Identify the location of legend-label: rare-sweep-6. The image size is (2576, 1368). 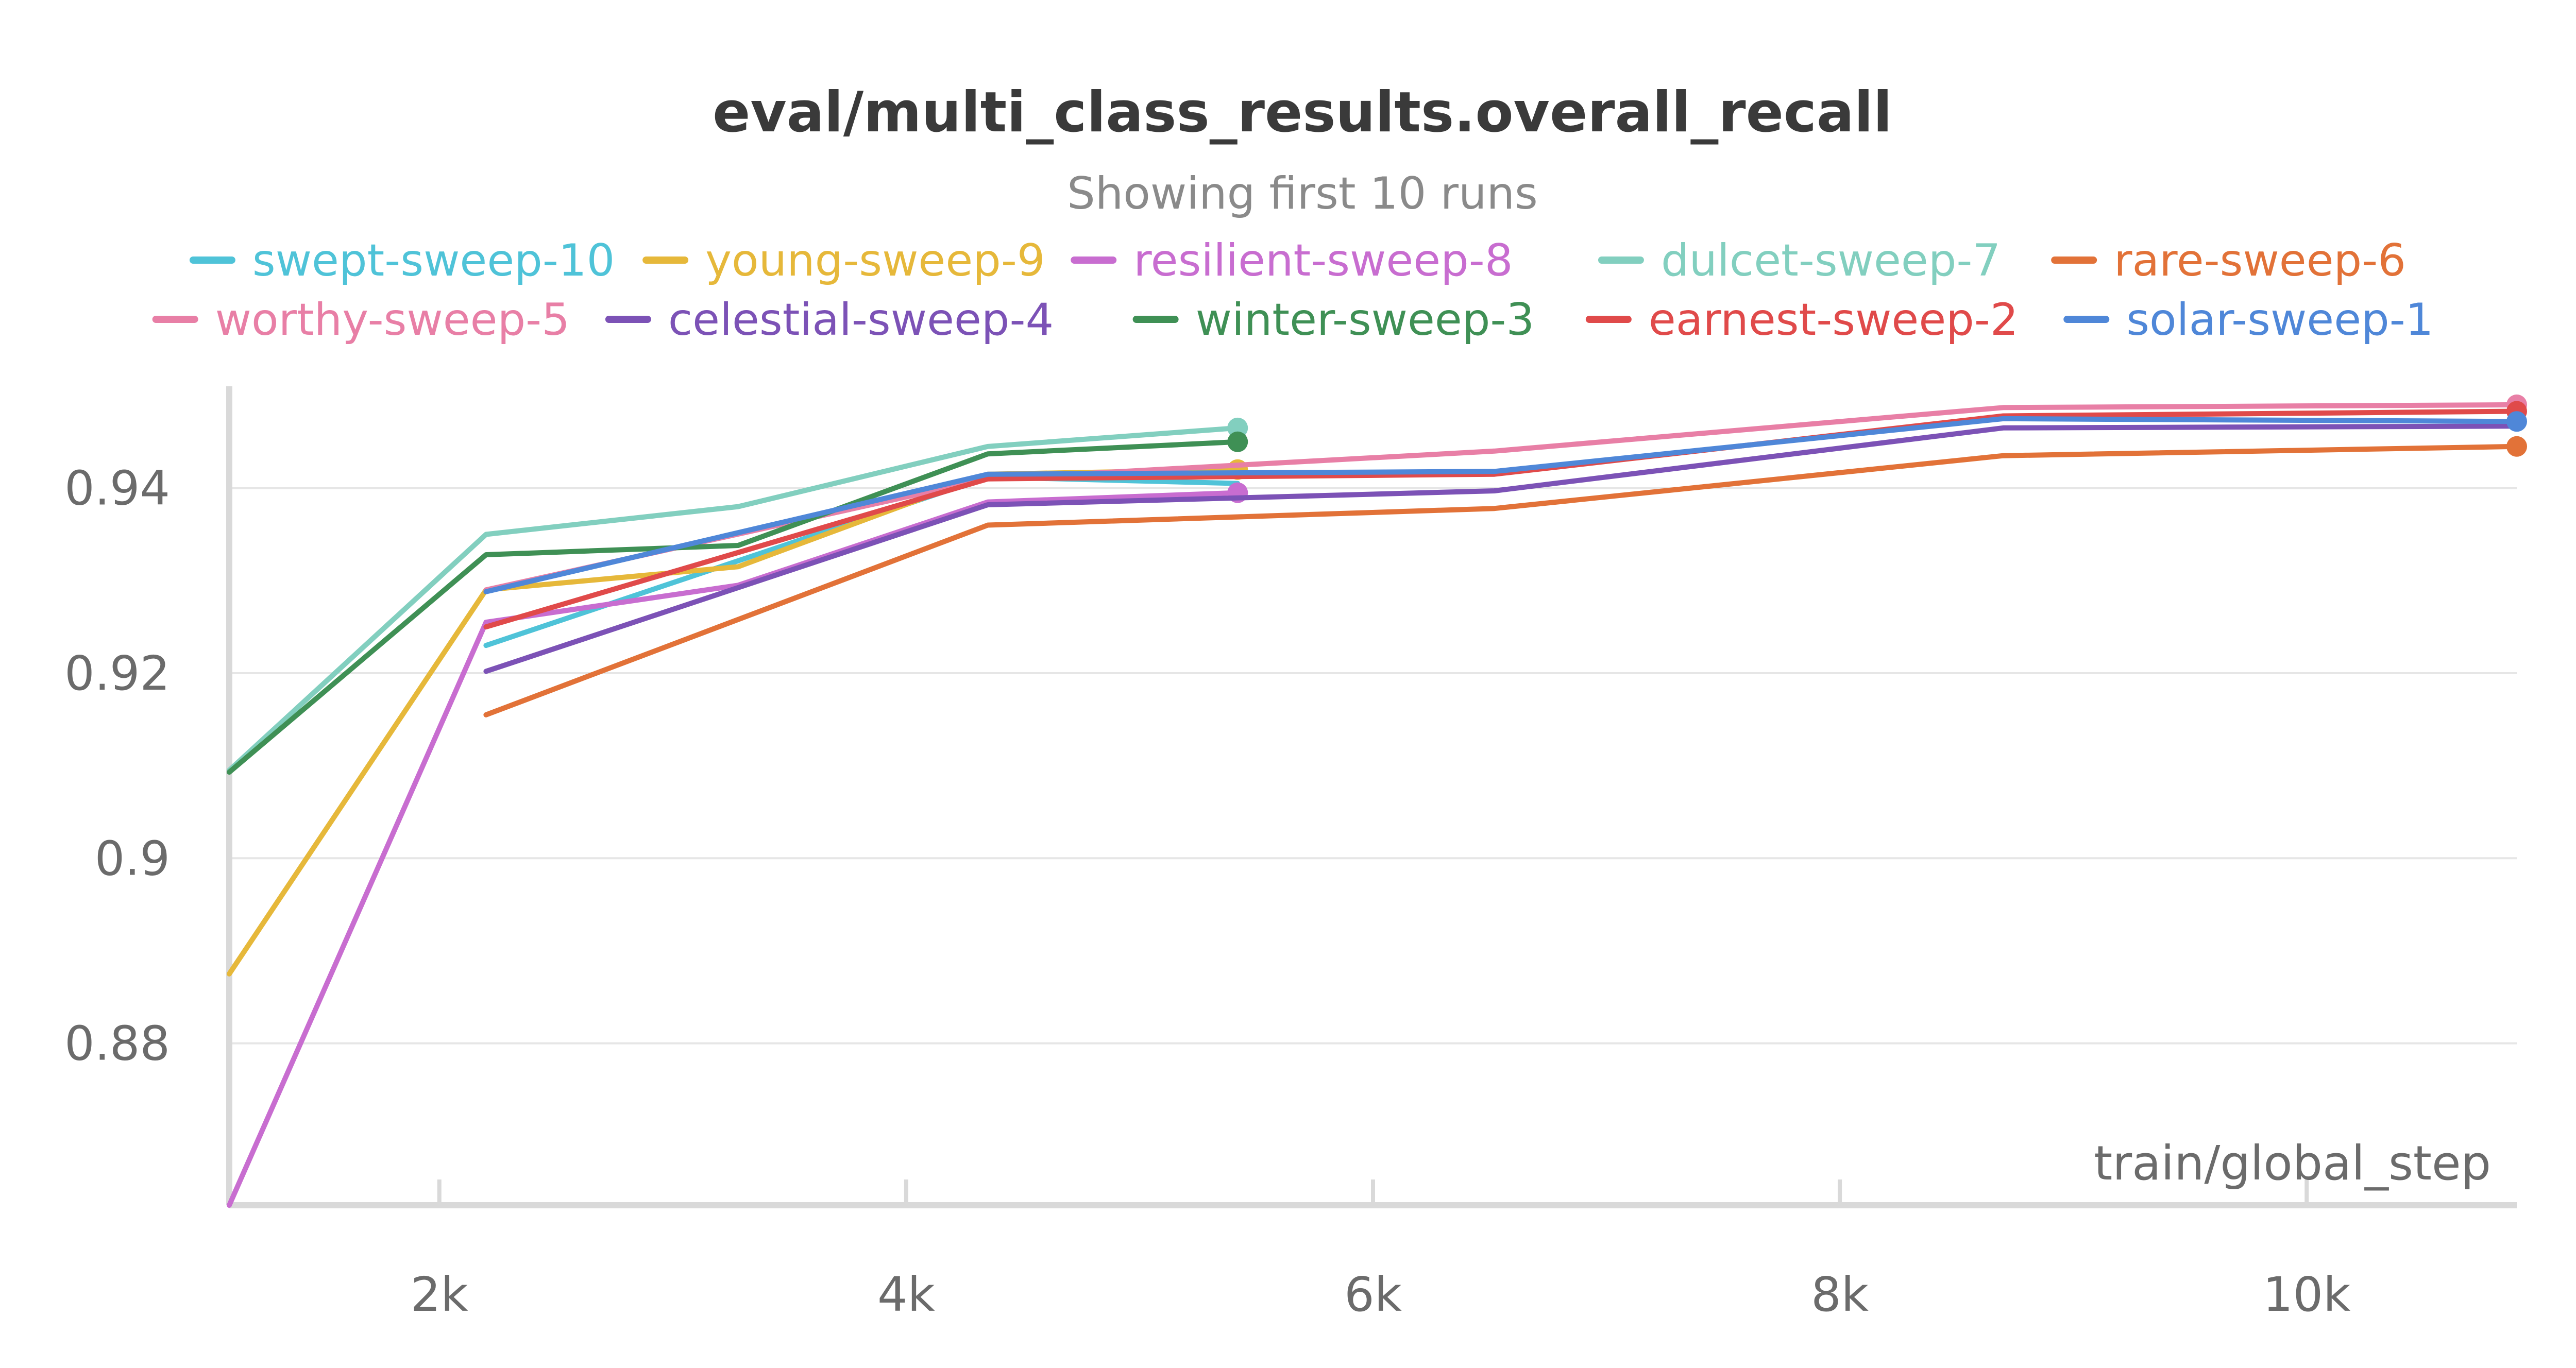
(2260, 260).